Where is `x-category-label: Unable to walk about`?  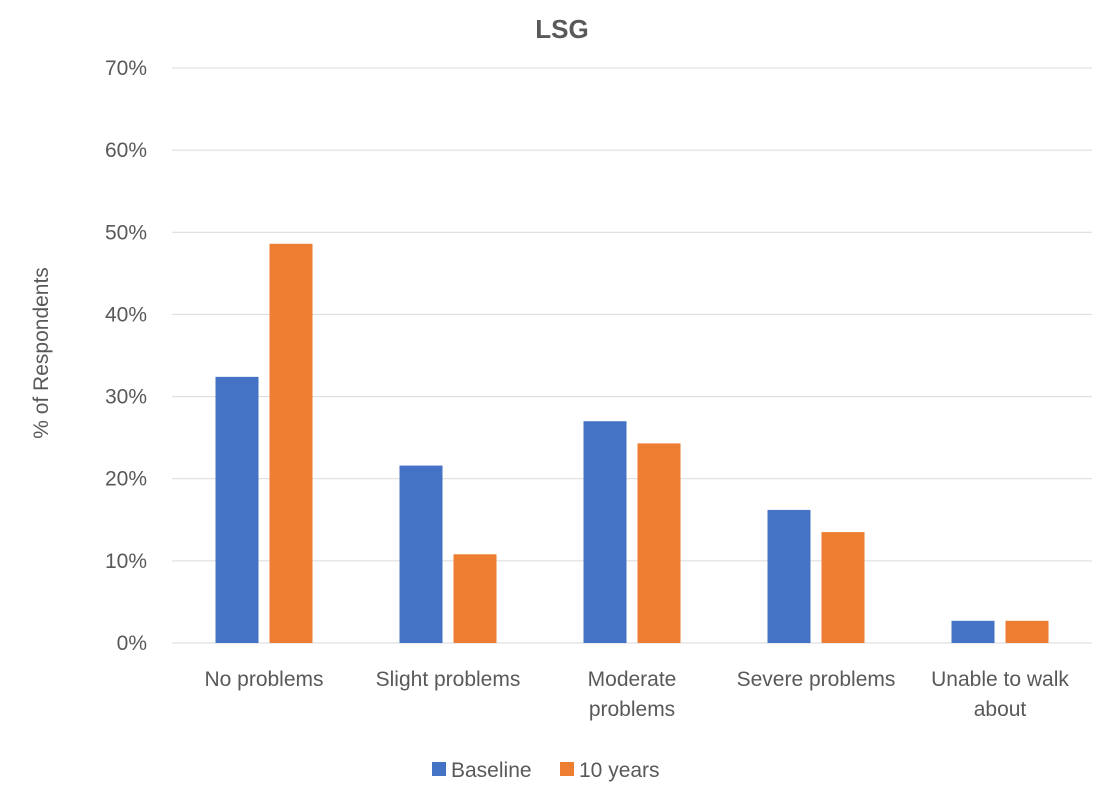 x-category-label: Unable to walk about is located at coordinates (1000, 694).